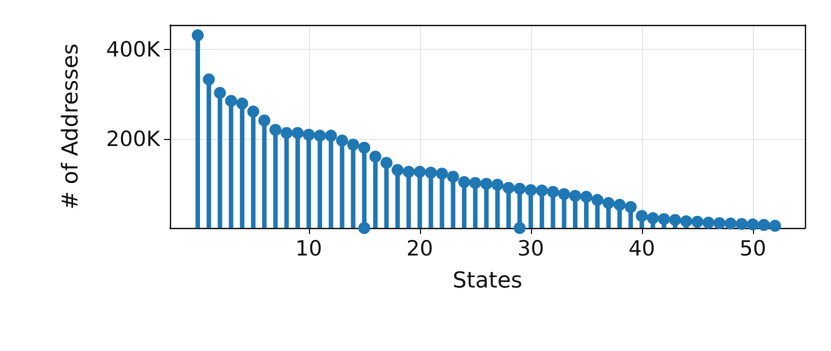 This screenshot has height=351, width=831. I want to click on x-tick-label: 30, so click(530, 248).